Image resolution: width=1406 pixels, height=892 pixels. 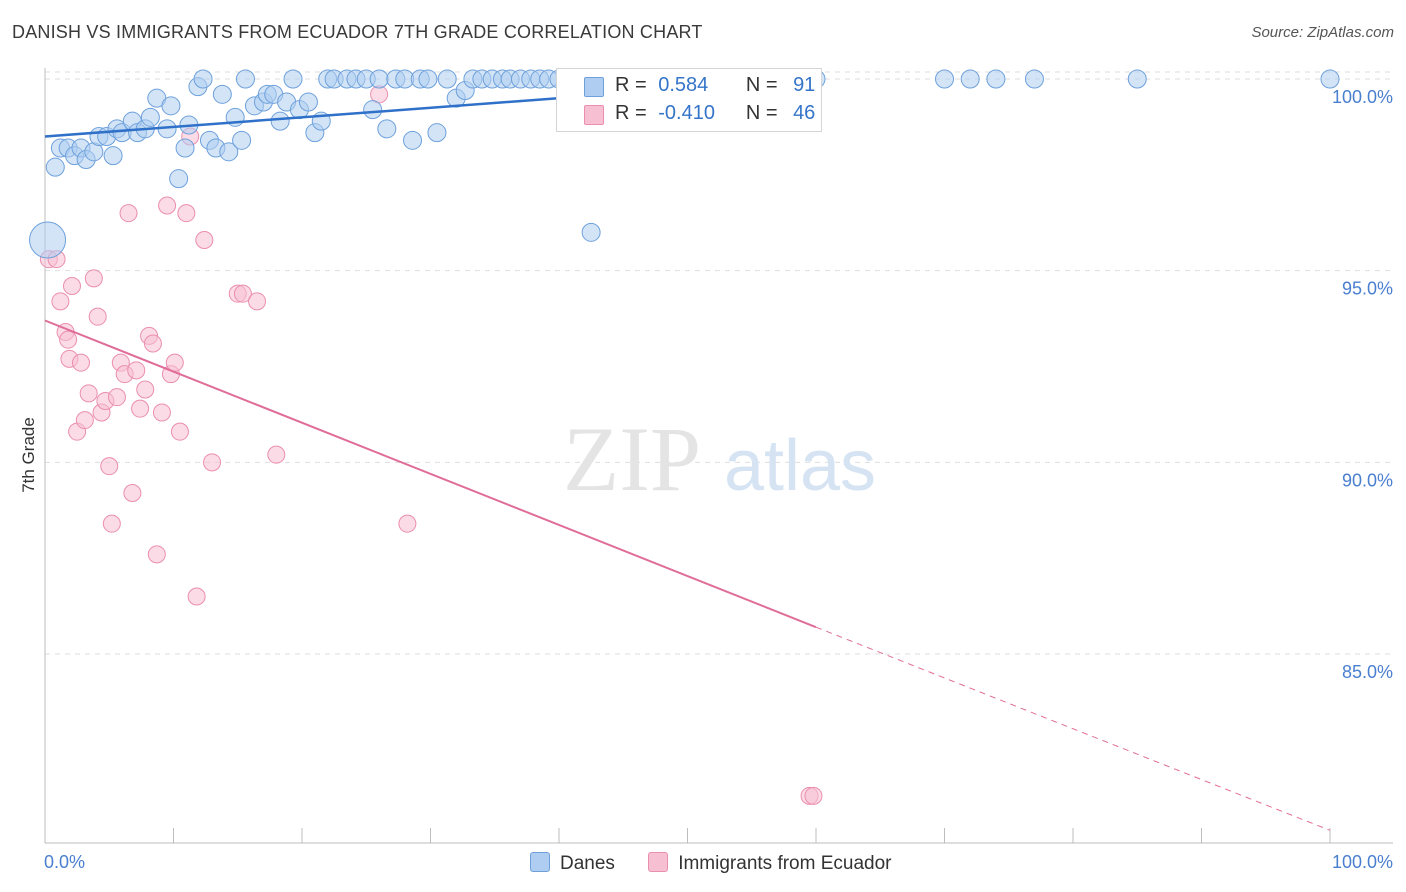 What do you see at coordinates (1362, 384) in the screenshot?
I see `y-tick-labels: 85.0% 90.0% 95.0% 100.0%` at bounding box center [1362, 384].